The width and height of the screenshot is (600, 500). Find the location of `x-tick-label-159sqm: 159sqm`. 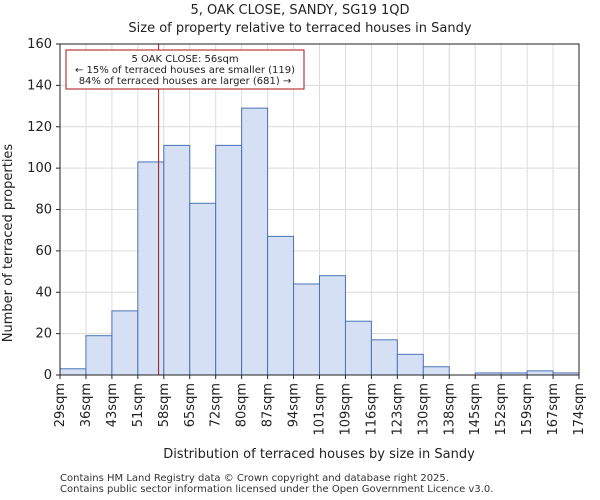

x-tick-label-159sqm: 159sqm is located at coordinates (527, 409).